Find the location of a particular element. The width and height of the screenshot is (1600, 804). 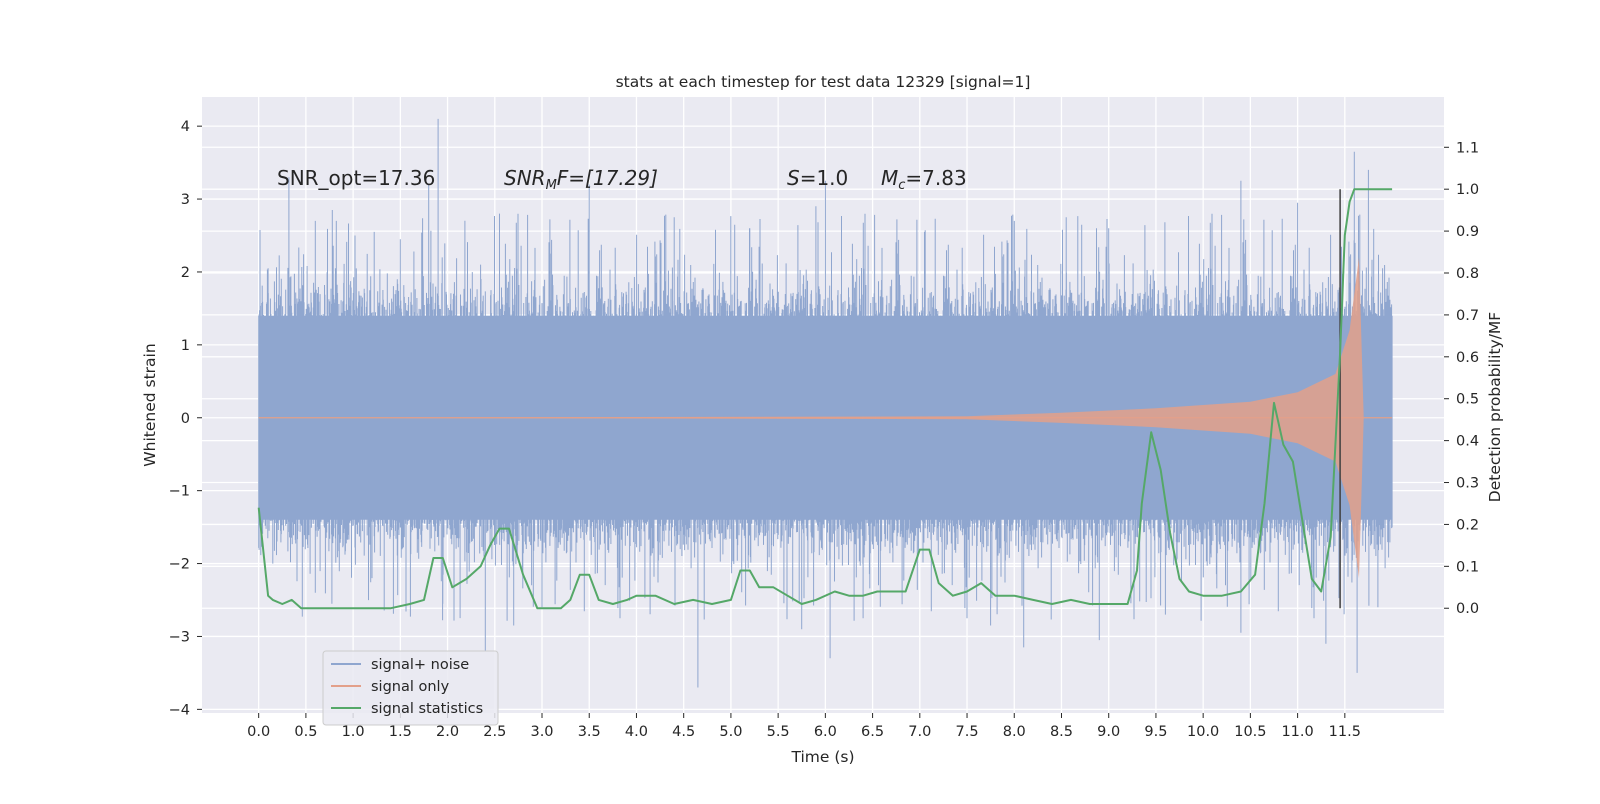

legend-label-signal-plus-noise: signal+ noise is located at coordinates (420, 665).